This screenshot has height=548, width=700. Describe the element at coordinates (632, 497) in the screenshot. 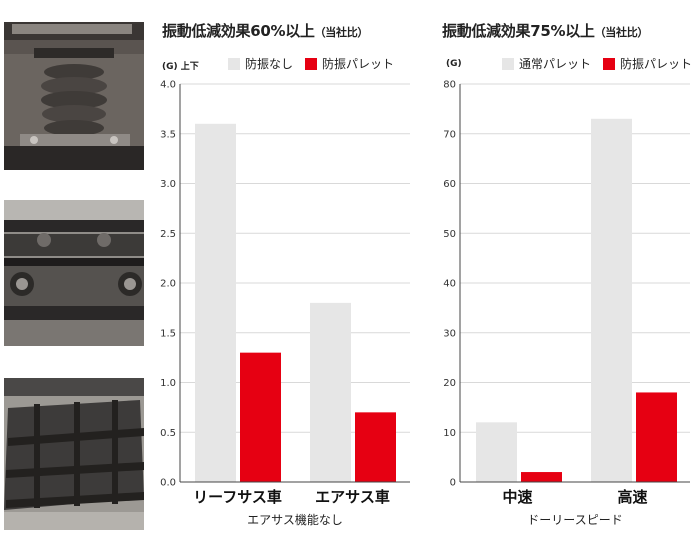

I see `x-category-label: 高速` at that location.